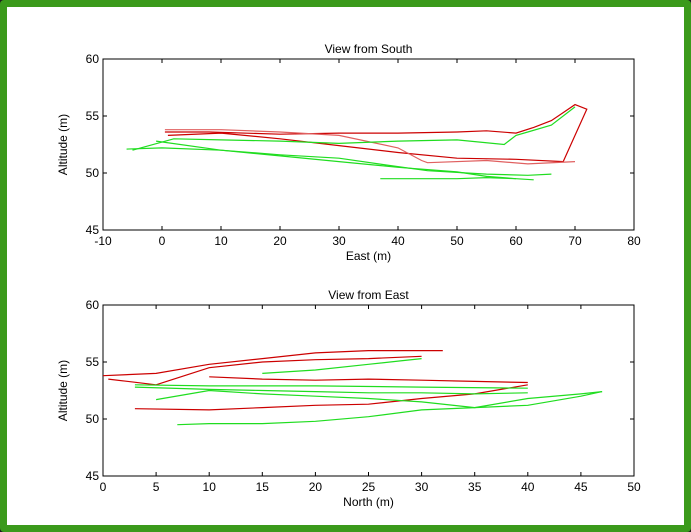  I want to click on x-tick-label: 35, so click(475, 487).